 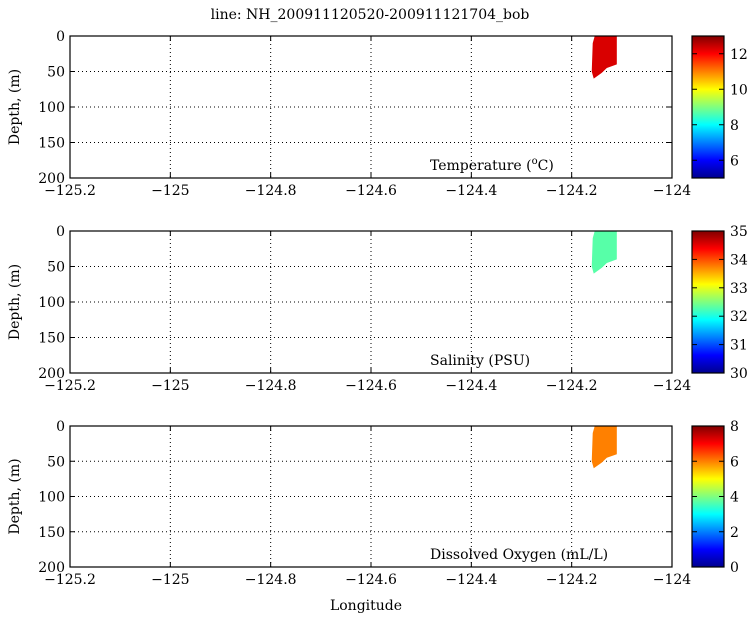 What do you see at coordinates (739, 232) in the screenshot?
I see `colorbar-tick-label: 35` at bounding box center [739, 232].